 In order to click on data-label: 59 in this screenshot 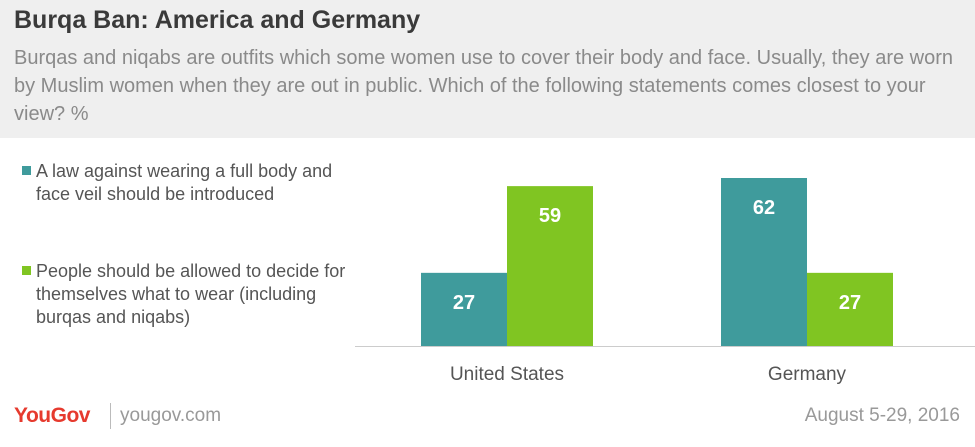, I will do `click(550, 216)`.